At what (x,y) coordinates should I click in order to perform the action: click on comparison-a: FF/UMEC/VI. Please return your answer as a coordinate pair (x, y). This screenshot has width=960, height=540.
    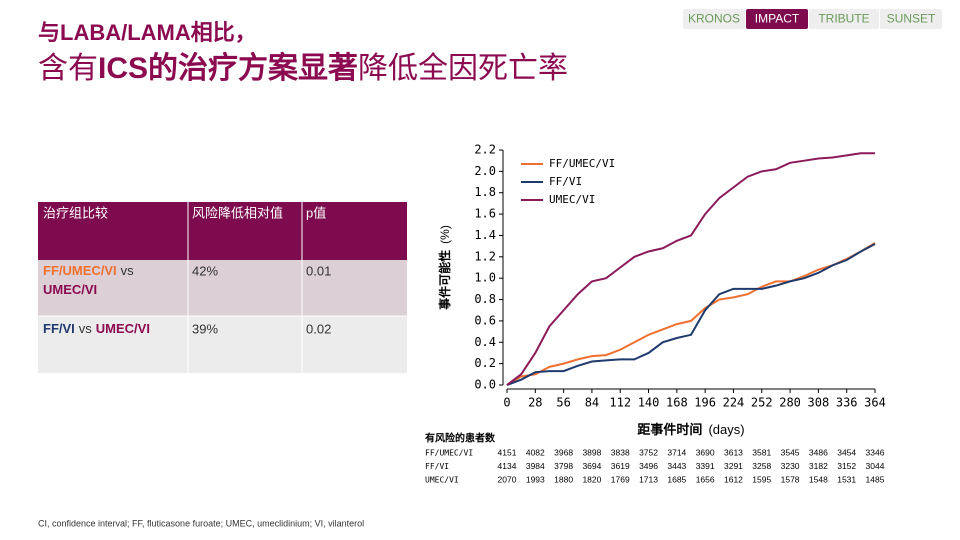
    Looking at the image, I should click on (80, 270).